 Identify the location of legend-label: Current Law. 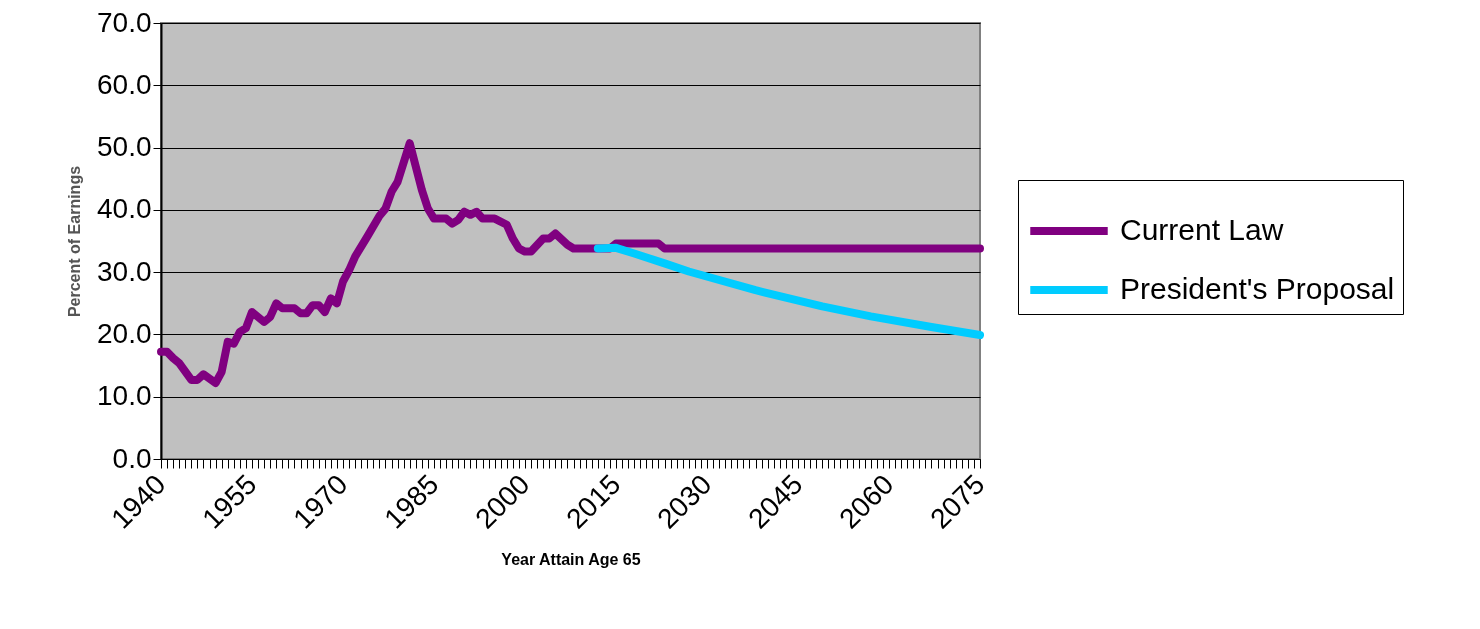
(1202, 229).